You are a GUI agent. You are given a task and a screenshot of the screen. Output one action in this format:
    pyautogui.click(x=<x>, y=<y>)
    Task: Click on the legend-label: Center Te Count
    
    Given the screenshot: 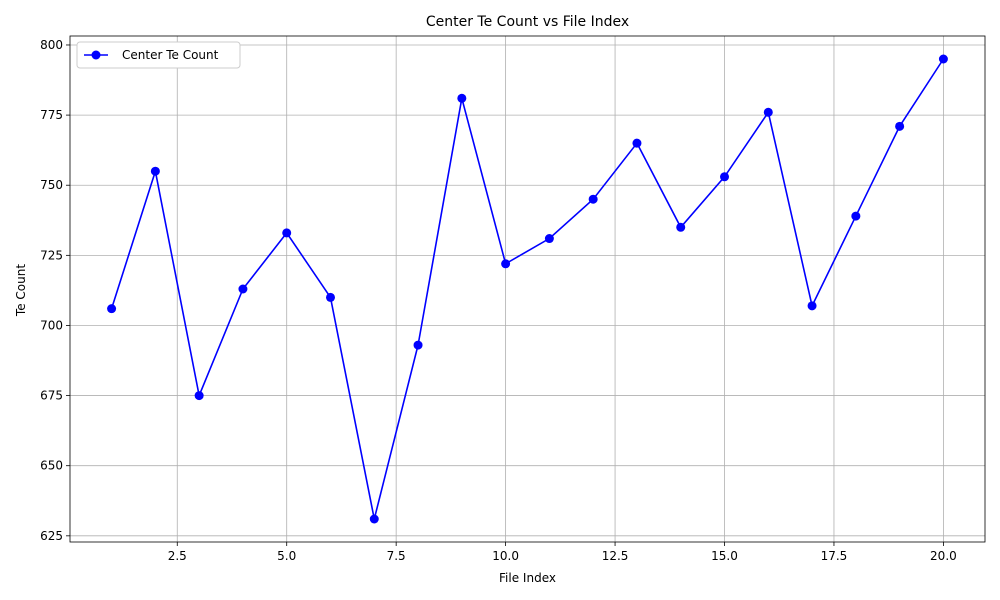 What is the action you would take?
    pyautogui.click(x=170, y=55)
    